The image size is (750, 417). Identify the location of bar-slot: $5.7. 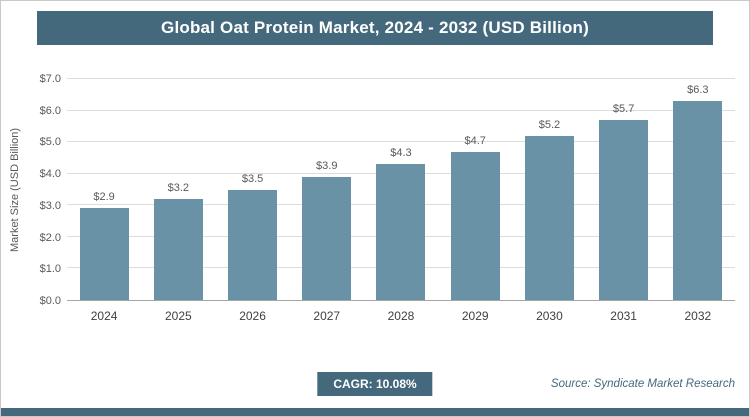
(624, 189).